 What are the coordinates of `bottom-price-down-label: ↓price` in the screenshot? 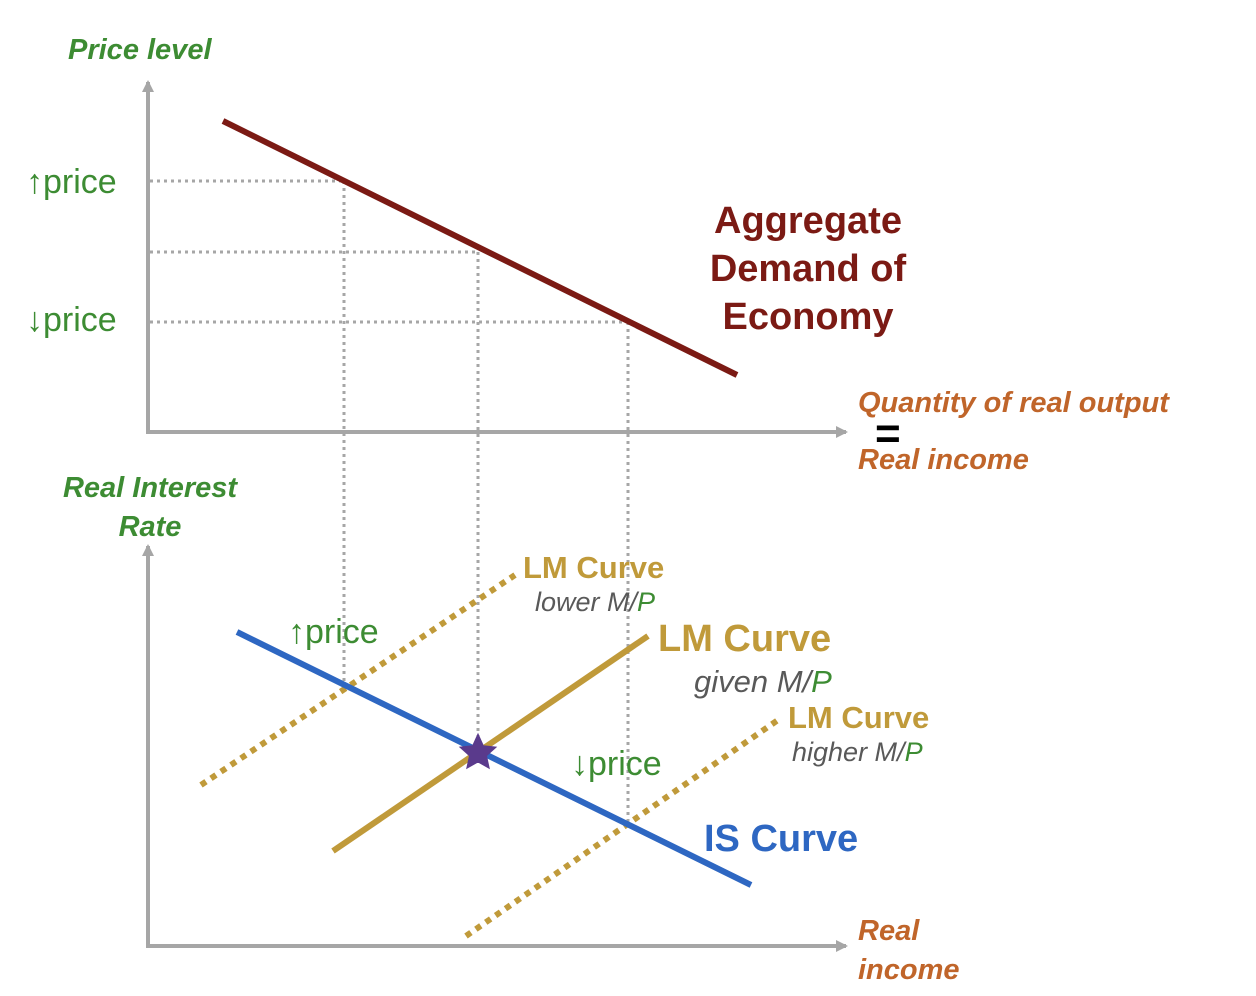 It's located at (616, 764).